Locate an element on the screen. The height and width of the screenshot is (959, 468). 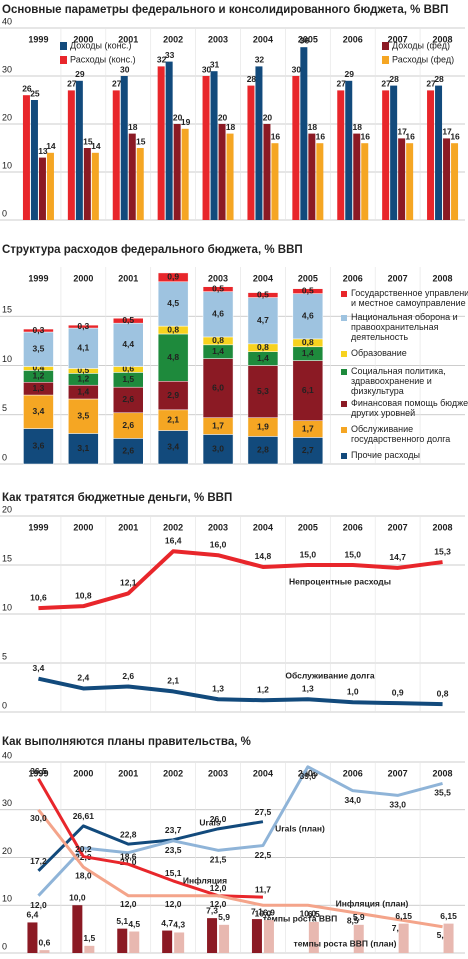
value-label: 5,3 is located at coordinates (263, 391).